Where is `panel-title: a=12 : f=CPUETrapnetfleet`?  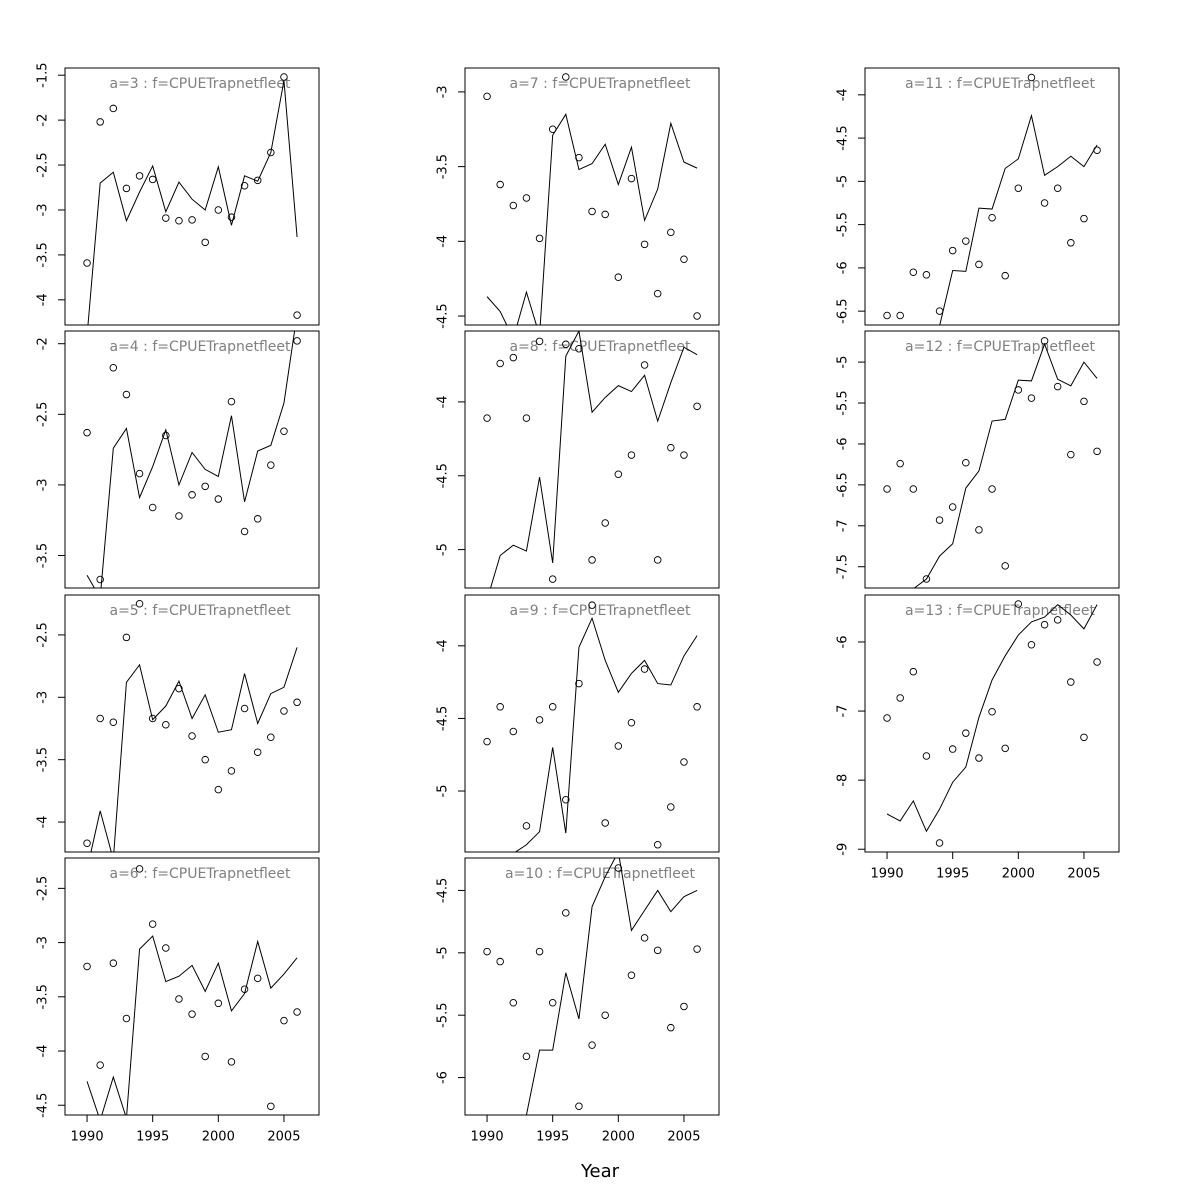 panel-title: a=12 : f=CPUETrapnetfleet is located at coordinates (1000, 347).